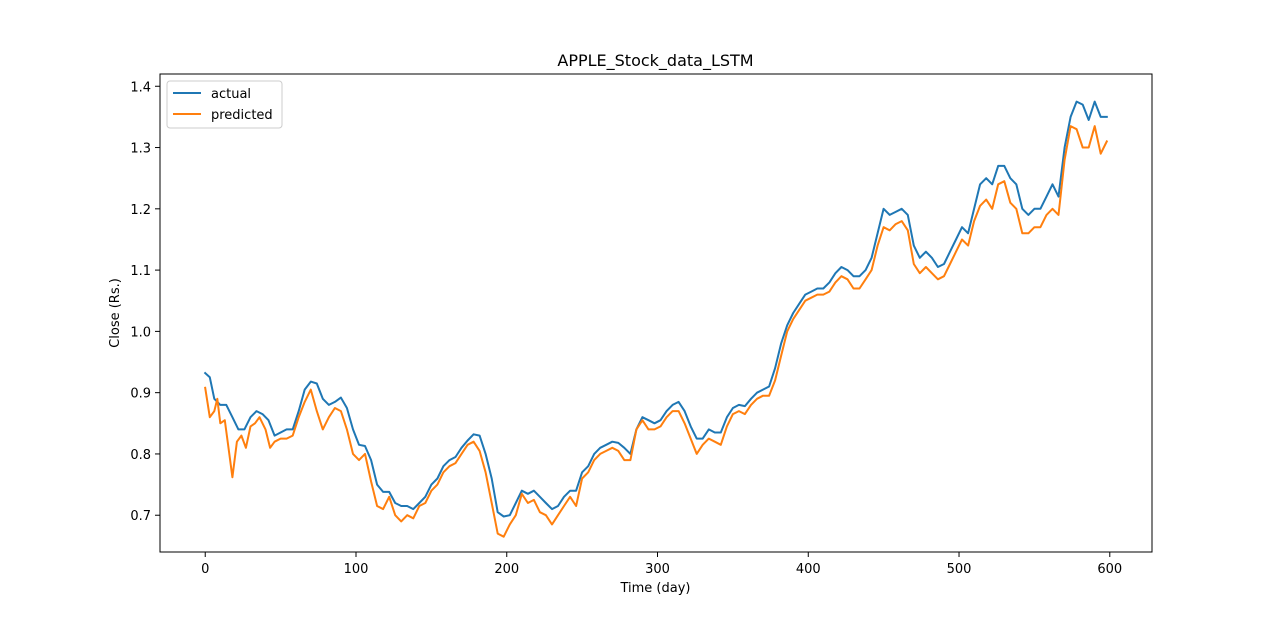 This screenshot has height=620, width=1280. What do you see at coordinates (140, 210) in the screenshot?
I see `y-tick-label: 1.2` at bounding box center [140, 210].